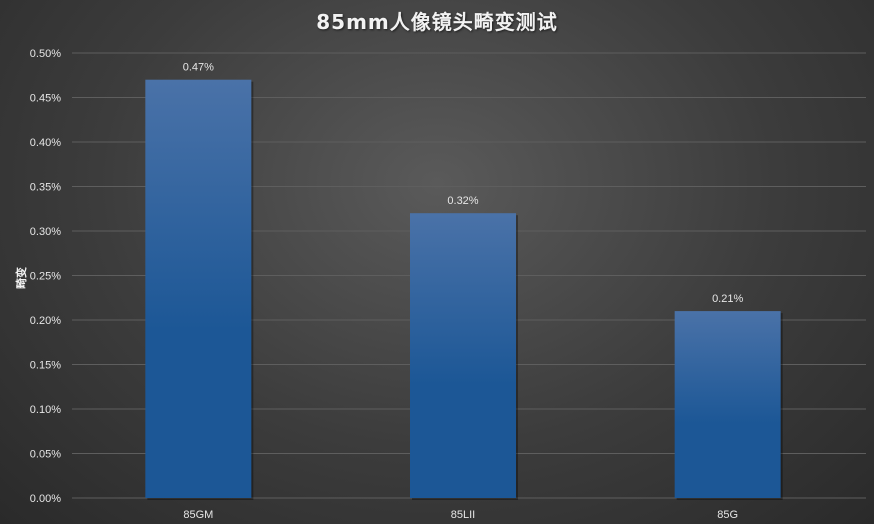 This screenshot has height=524, width=874. What do you see at coordinates (463, 515) in the screenshot?
I see `x-tick-label: 85LII` at bounding box center [463, 515].